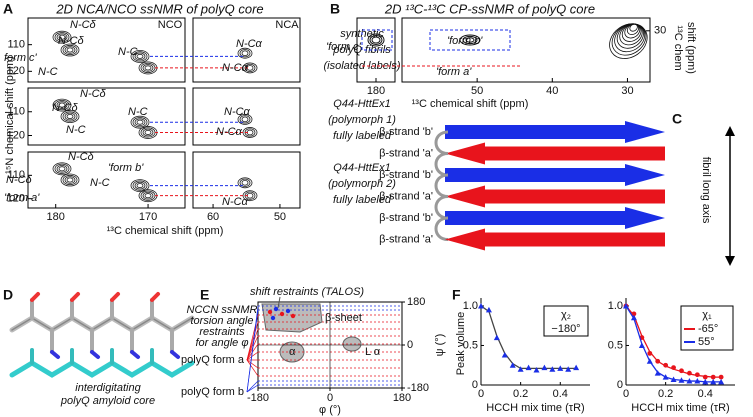 Image resolution: width=753 pixels, height=417 pixels. Describe the element at coordinates (258, 398) in the screenshot. I see `x-tick-label: -180` at that location.